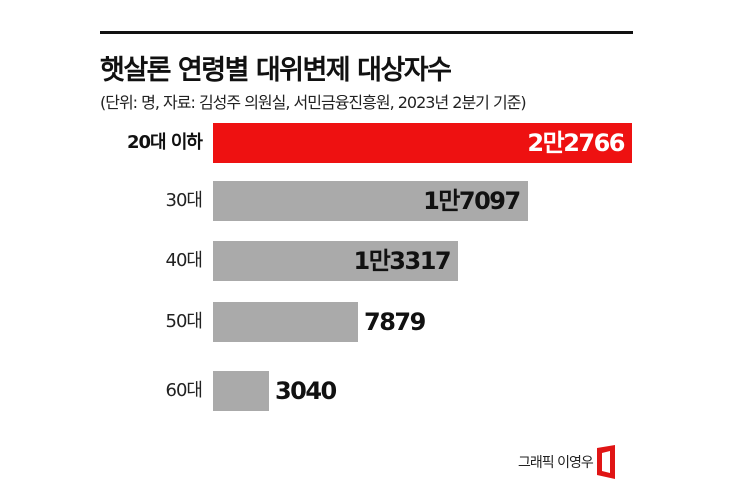 The image size is (745, 489). I want to click on category-label: 50대, so click(184, 321).